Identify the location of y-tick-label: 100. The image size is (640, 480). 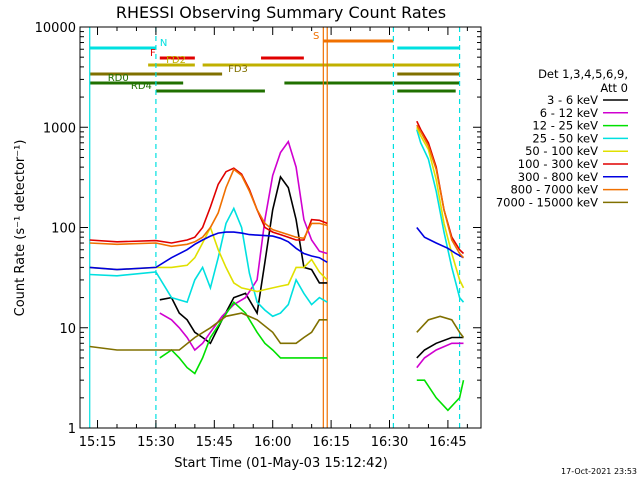
(63, 229).